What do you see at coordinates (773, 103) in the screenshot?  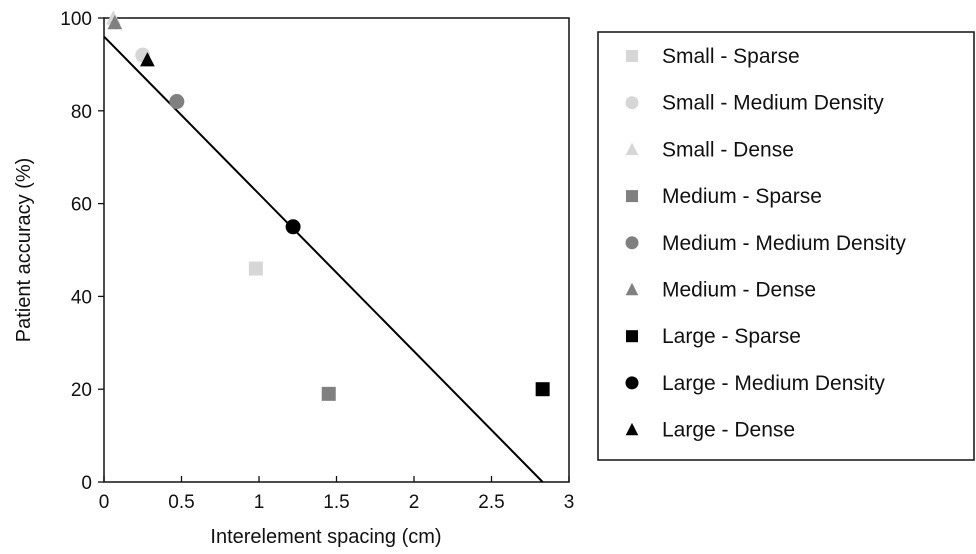 I see `legend-entry-label: Small - Medium Density` at bounding box center [773, 103].